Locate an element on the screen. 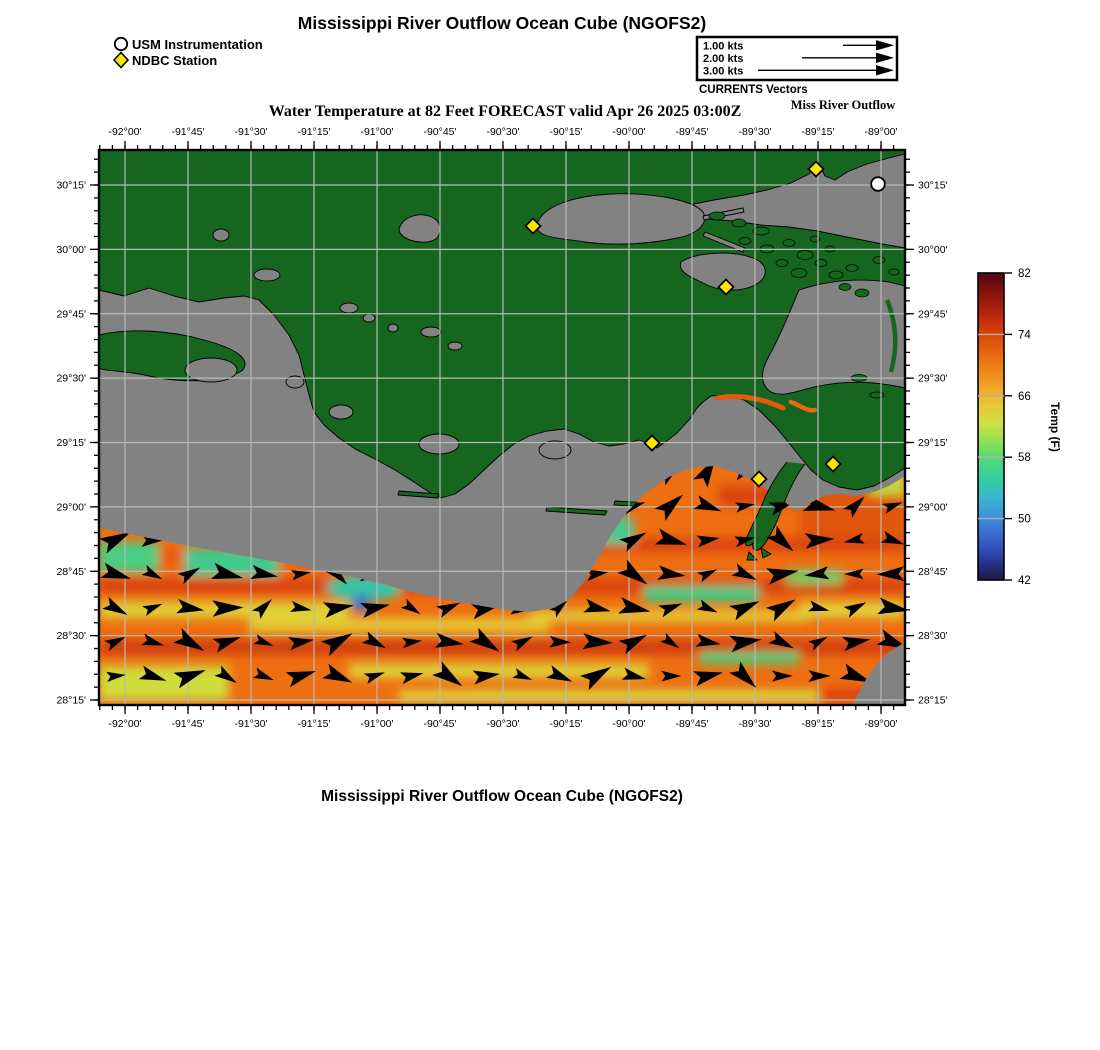 This screenshot has width=1100, height=1050. x-tick-label-bottom: -91°15' is located at coordinates (313, 724).